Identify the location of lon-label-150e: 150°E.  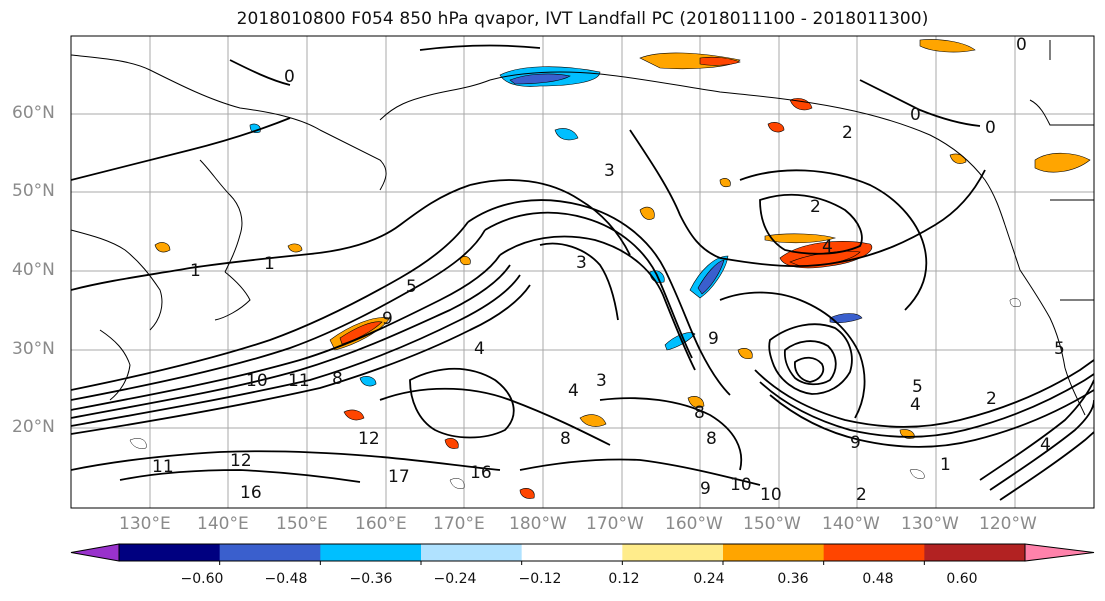
(302, 524).